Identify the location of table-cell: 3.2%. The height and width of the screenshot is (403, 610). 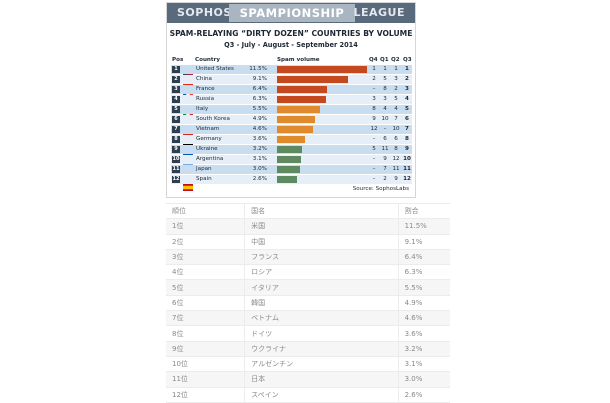
(424, 348).